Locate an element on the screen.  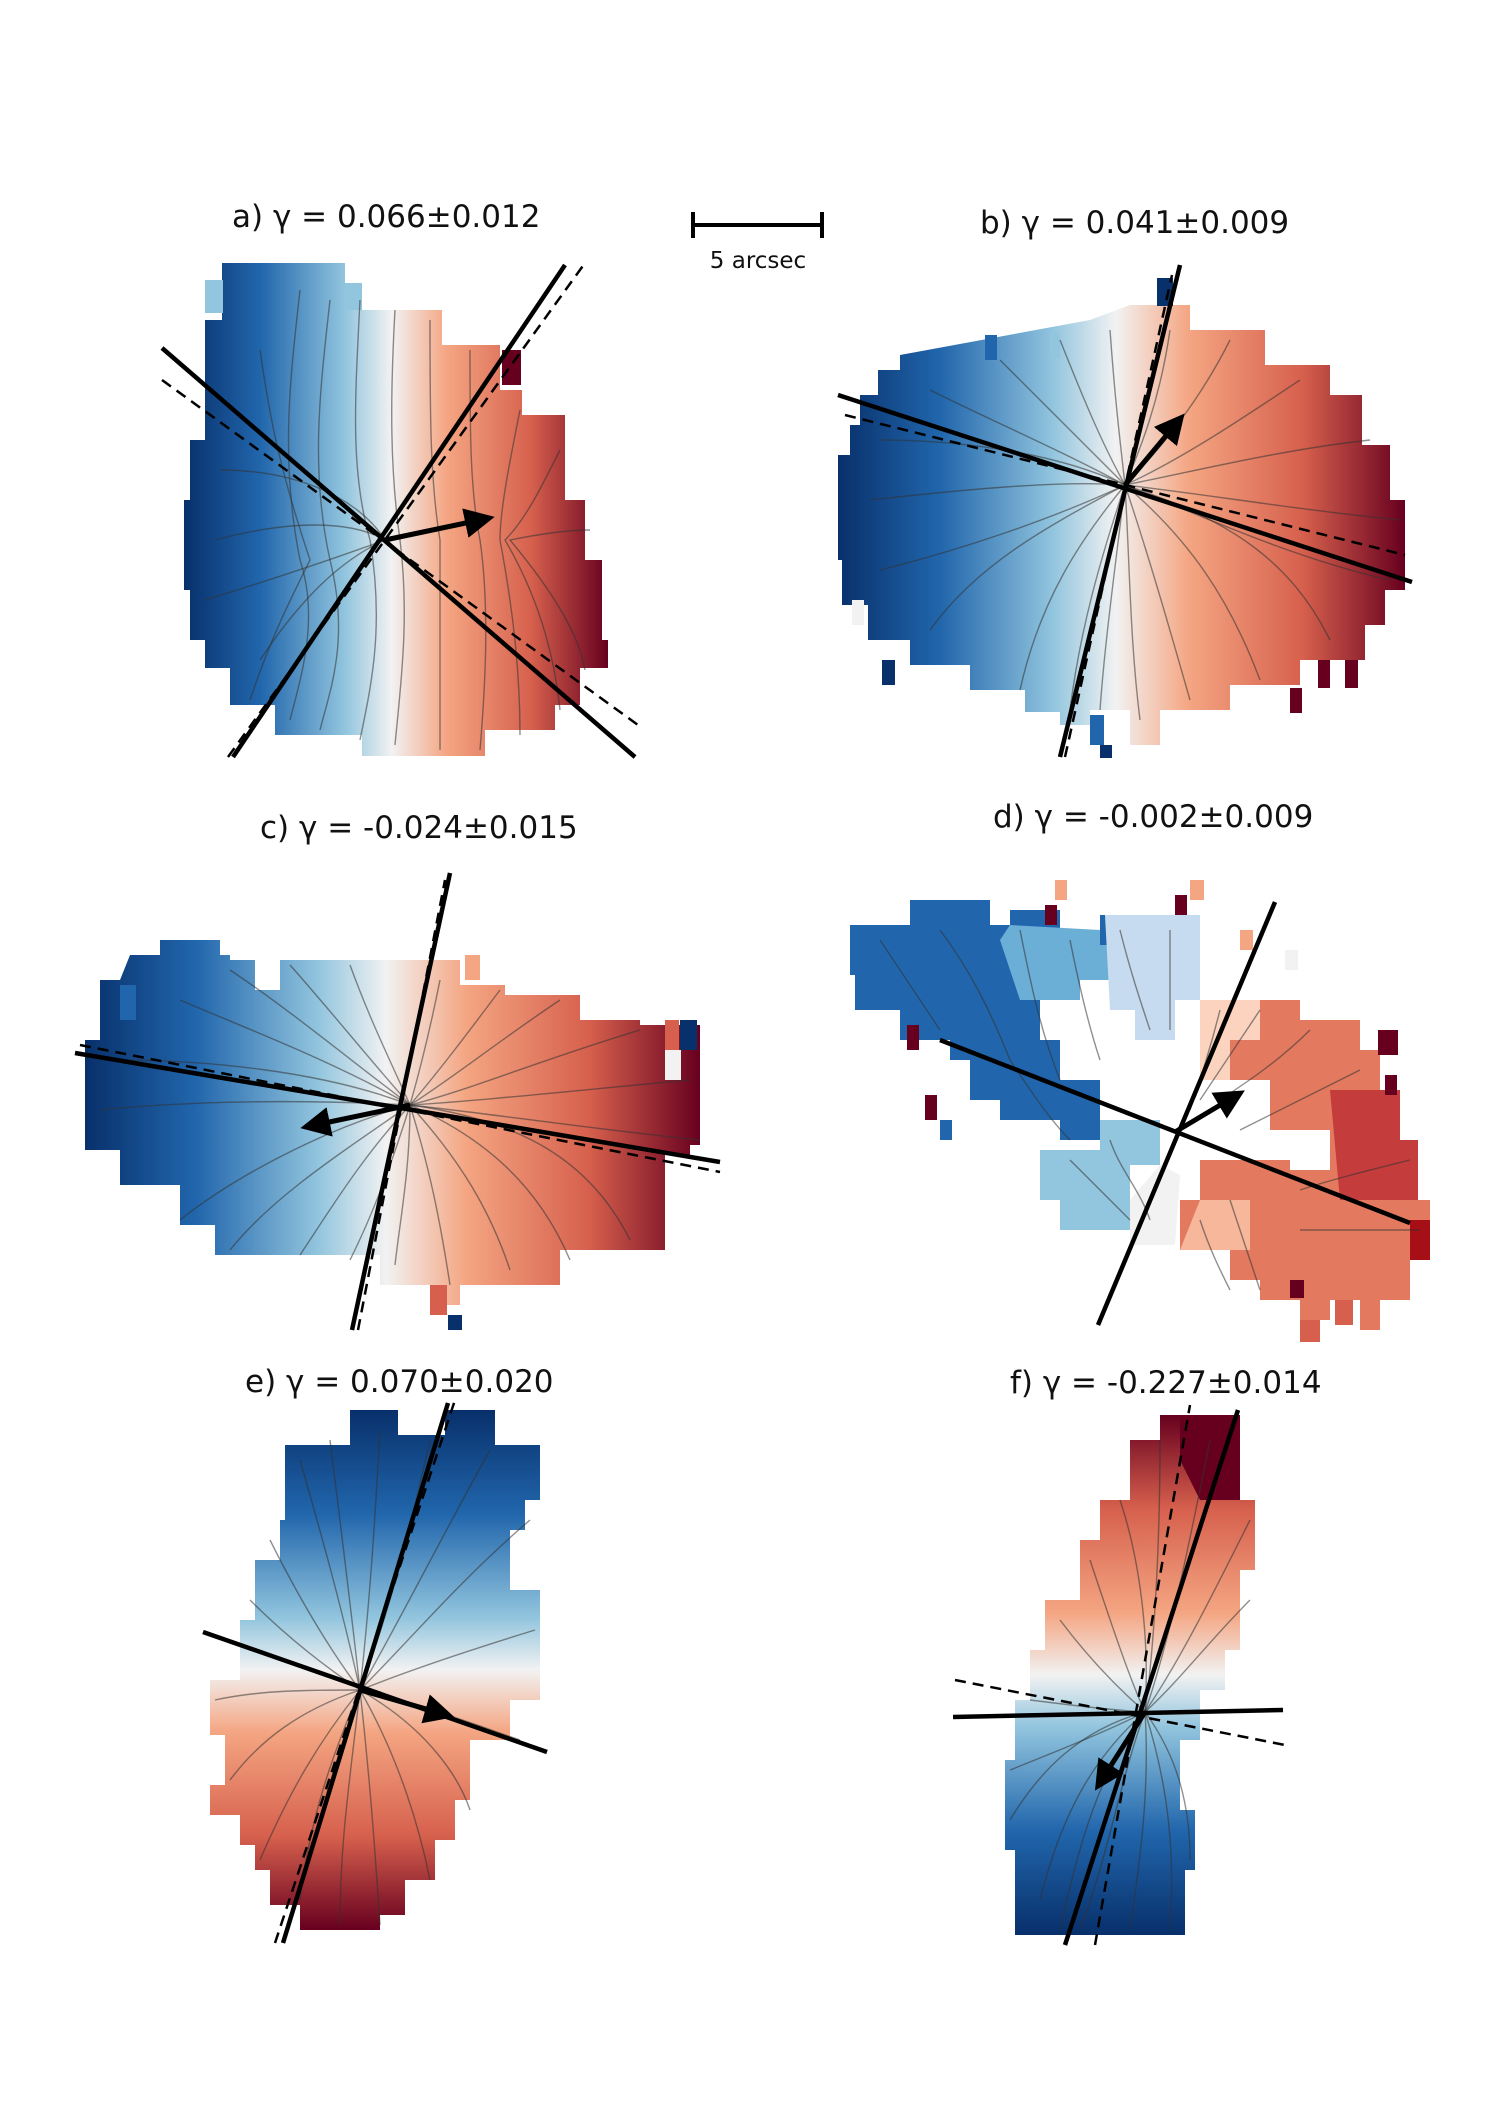
panel-a-rotation-arrow is located at coordinates (439, 525).